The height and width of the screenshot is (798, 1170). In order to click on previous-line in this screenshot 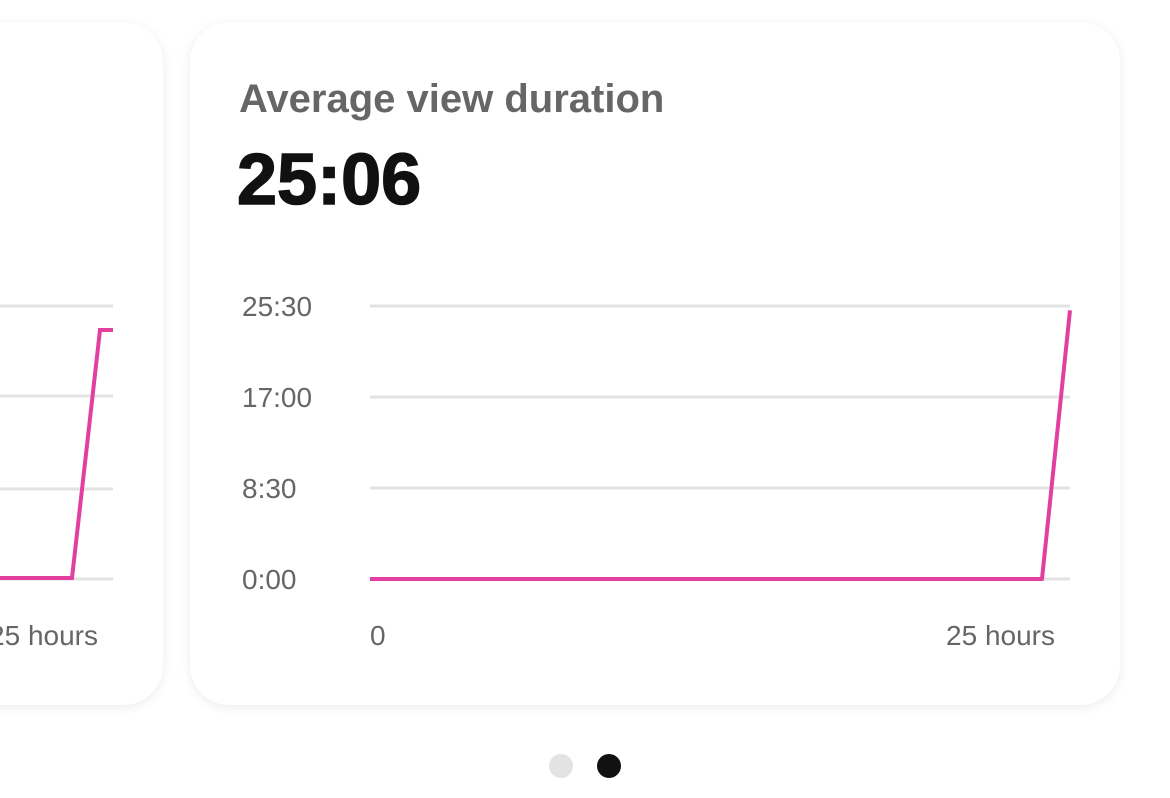, I will do `click(56, 454)`.